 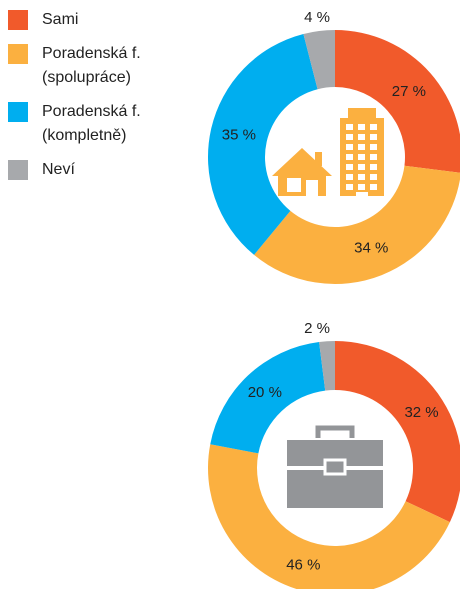 What do you see at coordinates (91, 123) in the screenshot?
I see `legend-label: Poradenská f. (kompletně)` at bounding box center [91, 123].